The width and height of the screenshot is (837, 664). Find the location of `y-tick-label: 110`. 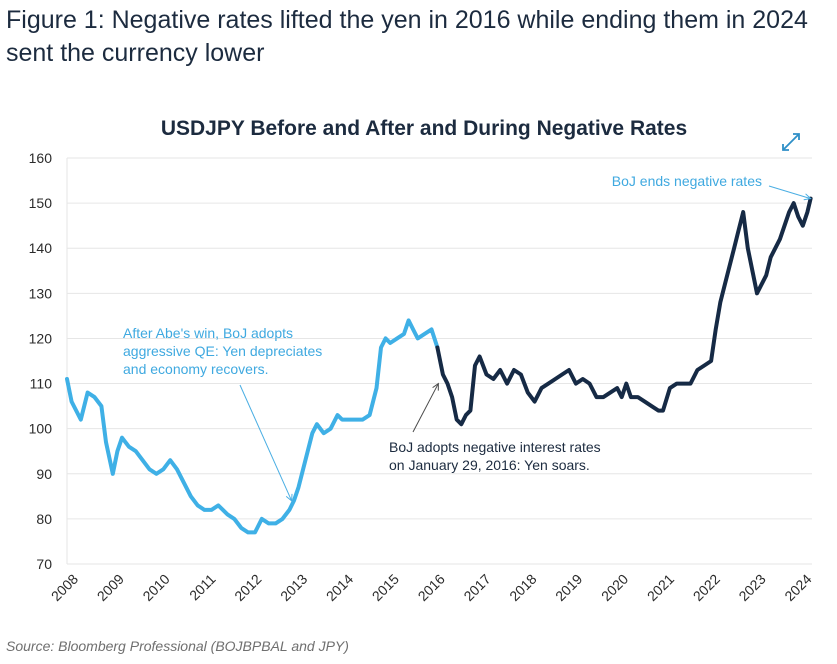

y-tick-label: 110 is located at coordinates (41, 384).